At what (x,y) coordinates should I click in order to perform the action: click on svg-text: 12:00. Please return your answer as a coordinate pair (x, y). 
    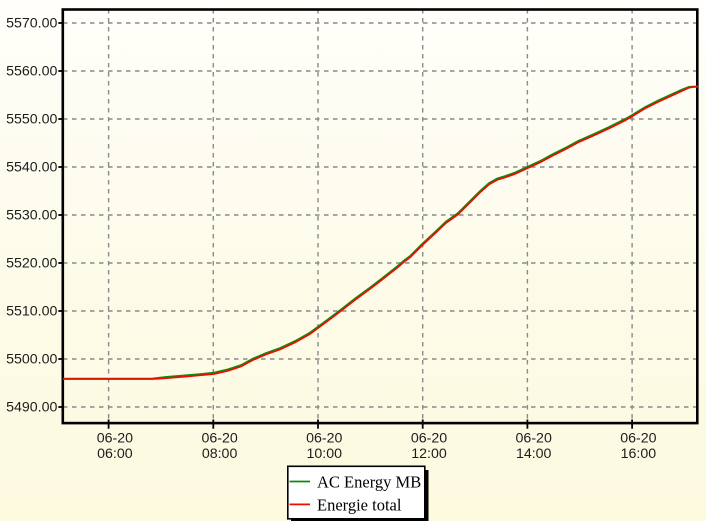
    Looking at the image, I should click on (429, 454).